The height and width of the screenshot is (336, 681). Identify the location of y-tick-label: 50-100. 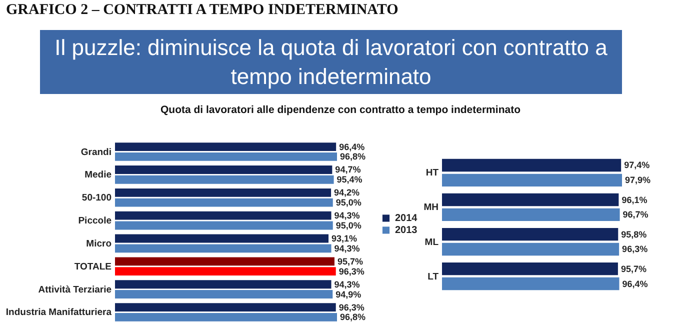
(97, 198).